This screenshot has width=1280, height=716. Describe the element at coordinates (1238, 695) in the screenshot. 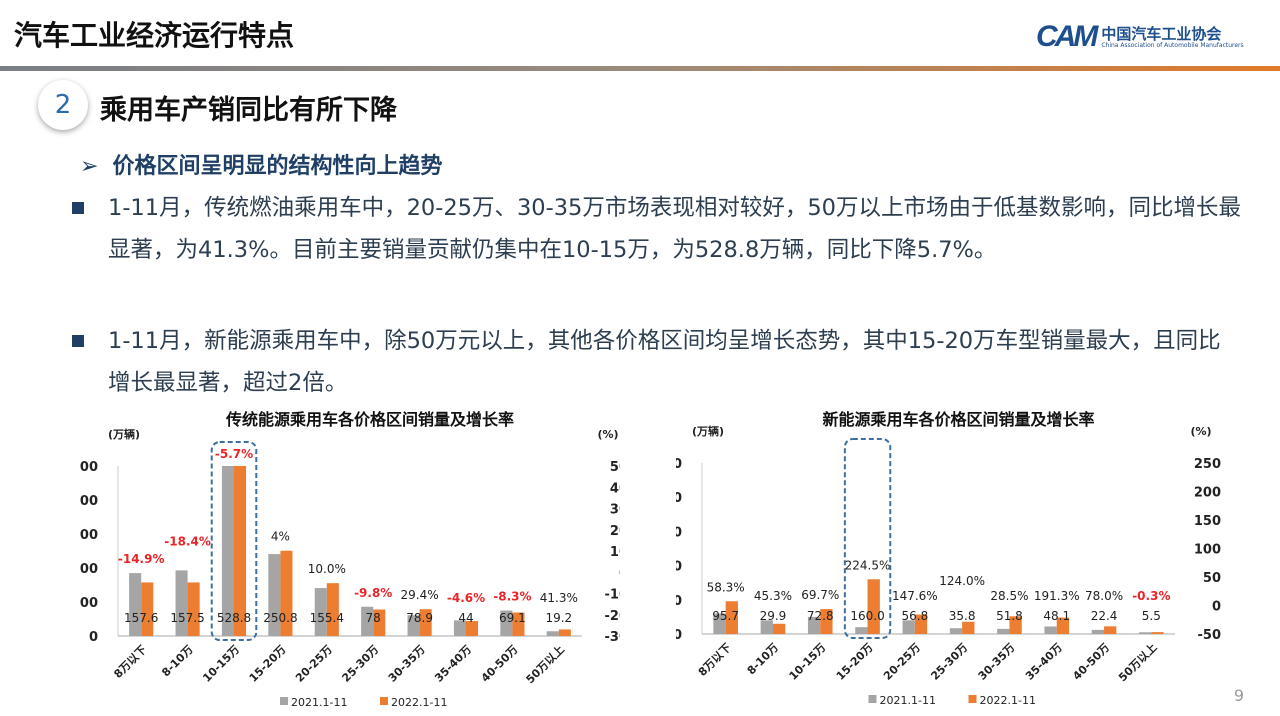

I see `page-number: 9` at that location.